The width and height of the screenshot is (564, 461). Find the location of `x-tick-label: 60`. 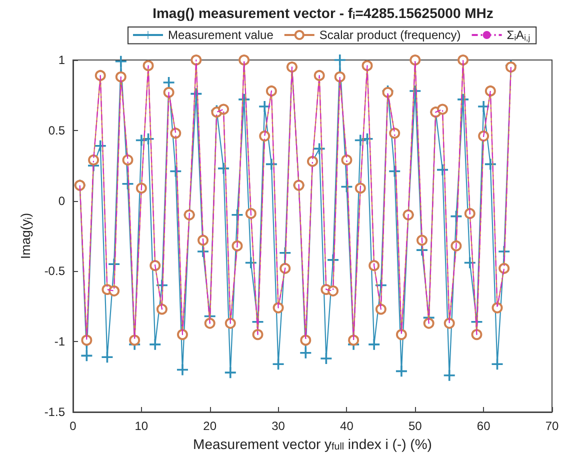

x-tick-label: 60 is located at coordinates (483, 426).